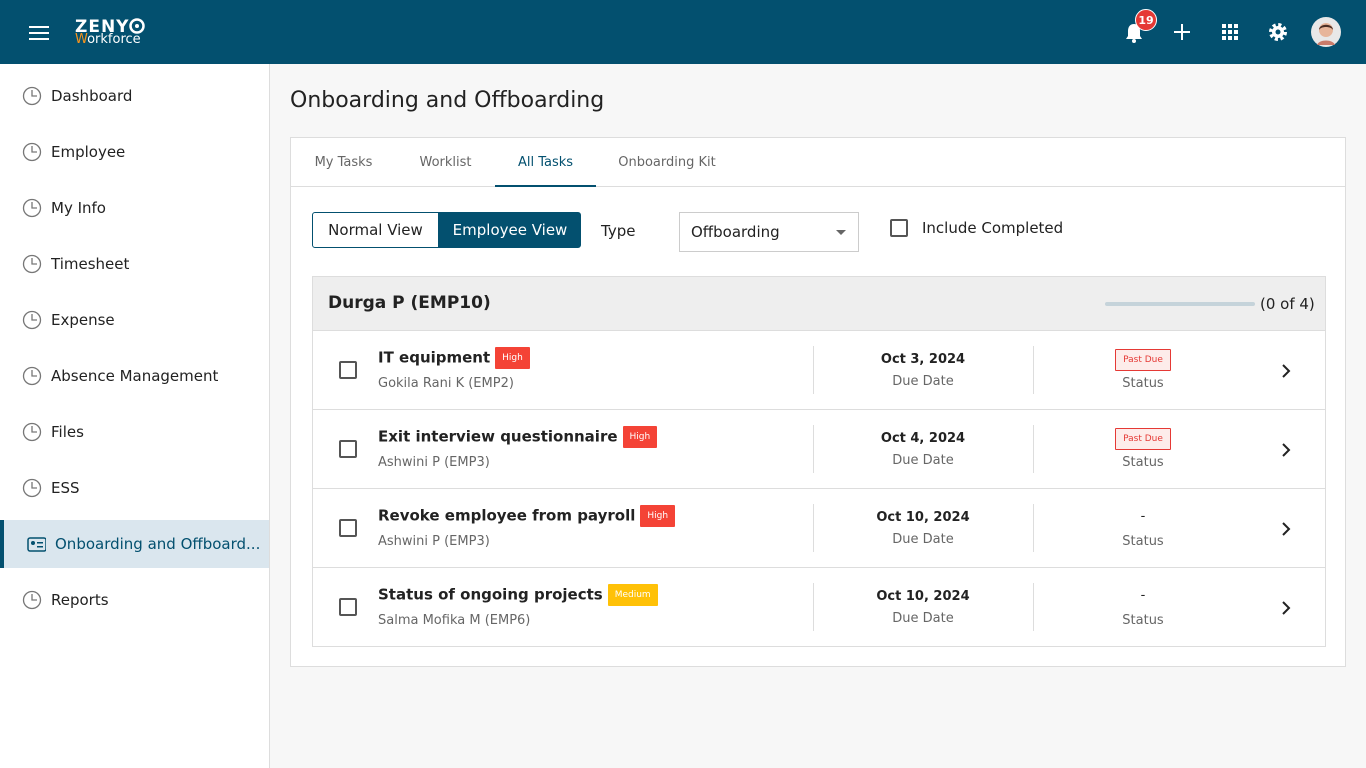  I want to click on task-title: Revoke employee from payroll, so click(507, 515).